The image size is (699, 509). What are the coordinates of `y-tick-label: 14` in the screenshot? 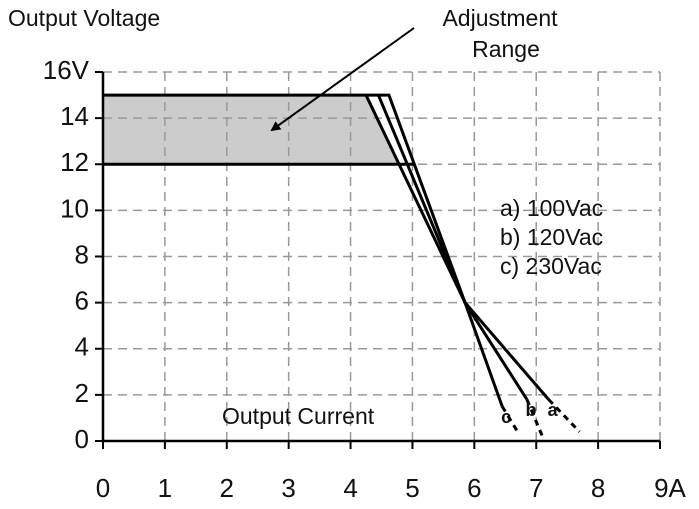 It's located at (74, 116).